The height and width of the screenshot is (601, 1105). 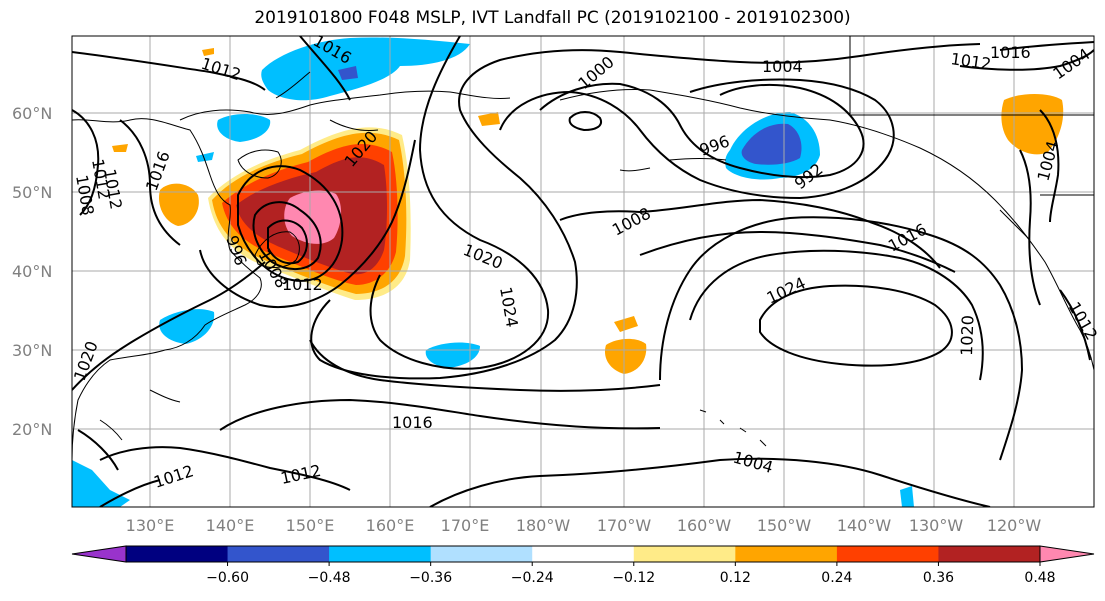 I want to click on lat-label: 40°N, so click(x=32, y=271).